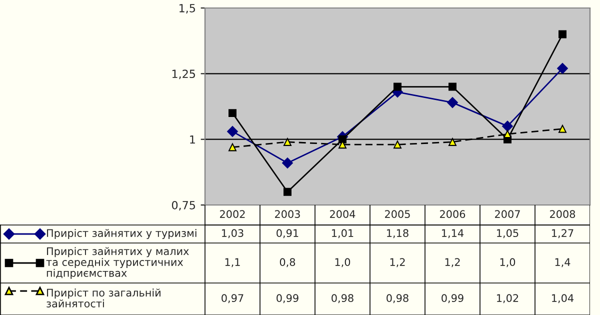 This screenshot has height=315, width=600. What do you see at coordinates (563, 299) in the screenshot?
I see `data-label: 1,04` at bounding box center [563, 299].